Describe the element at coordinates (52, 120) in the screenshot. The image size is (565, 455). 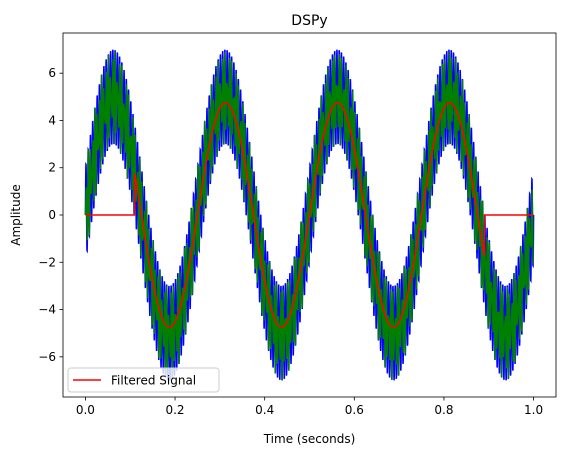
I see `y-tick-label: 4` at that location.